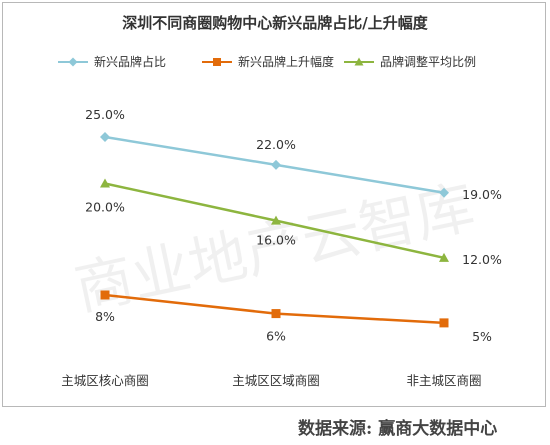  What do you see at coordinates (275, 23) in the screenshot?
I see `chart-title: 深圳不同商圈购物中心新兴品牌占比/上升幅度` at bounding box center [275, 23].